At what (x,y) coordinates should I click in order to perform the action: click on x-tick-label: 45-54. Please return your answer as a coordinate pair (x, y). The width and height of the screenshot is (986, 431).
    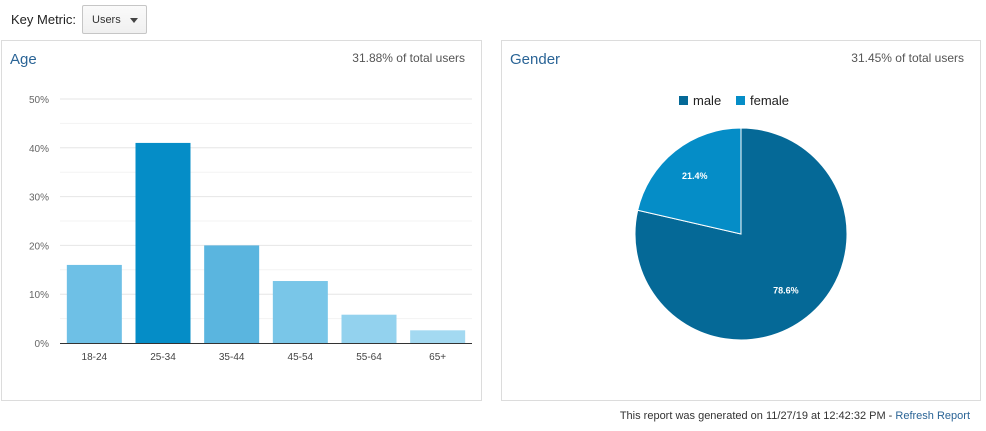
    Looking at the image, I should click on (301, 357).